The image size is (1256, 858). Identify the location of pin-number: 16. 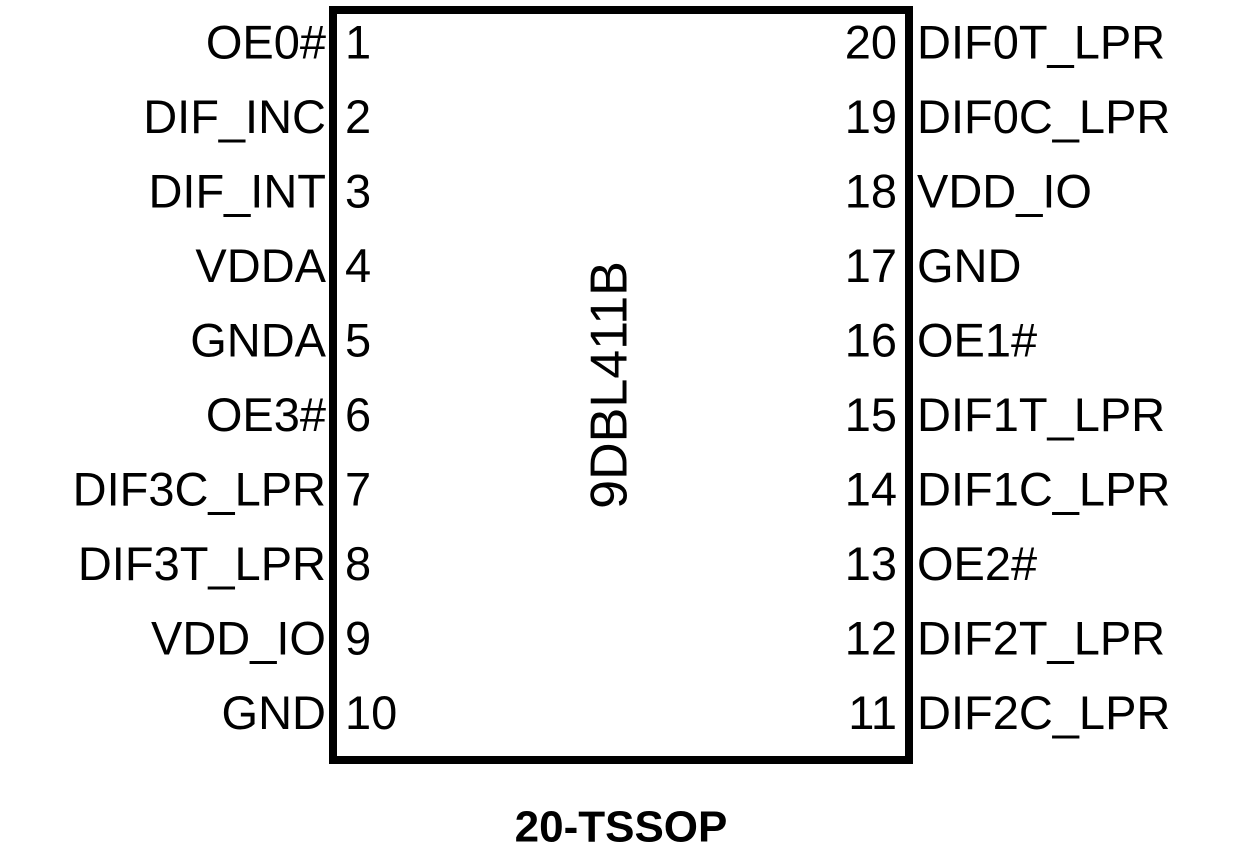
(871, 339).